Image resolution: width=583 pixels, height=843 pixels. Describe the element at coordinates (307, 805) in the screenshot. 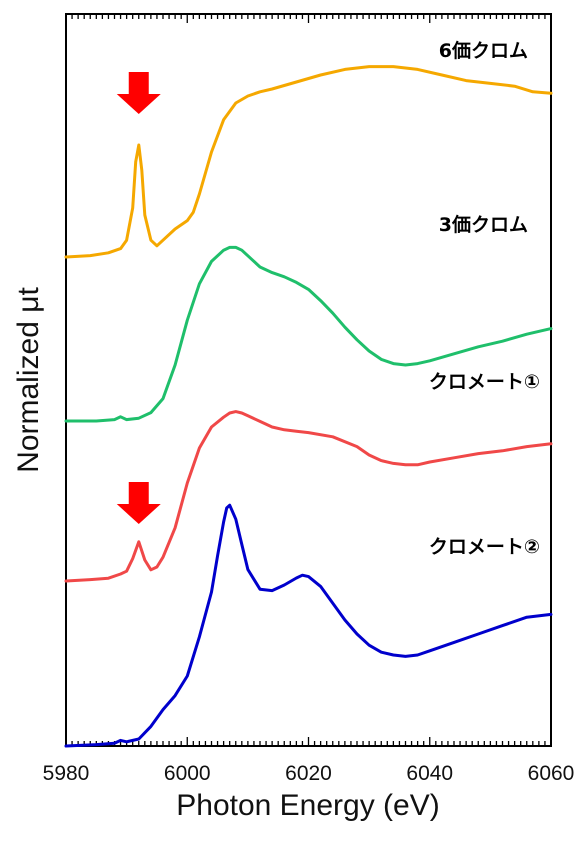

I see `x-axis-title: Photon Energy (eV)` at that location.